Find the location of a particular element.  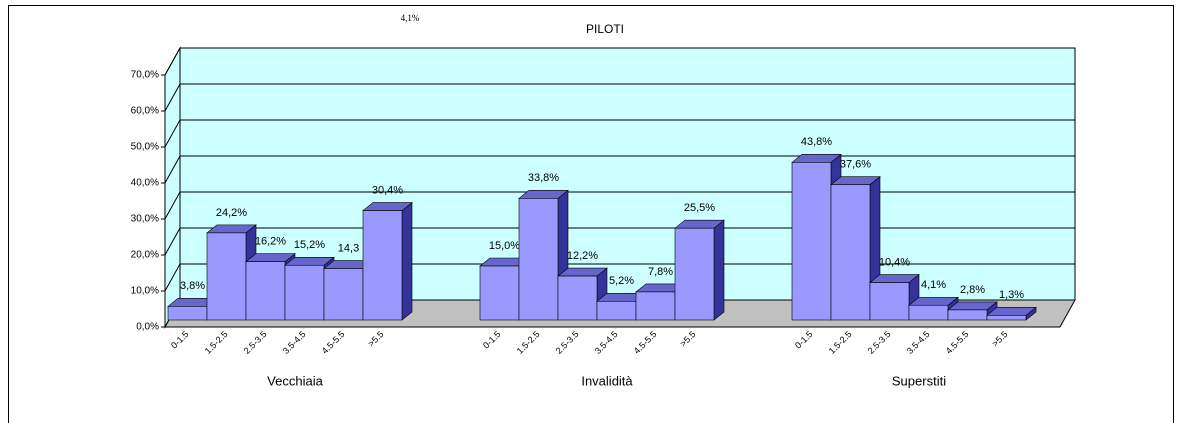

value-label: 37,6% is located at coordinates (855, 165).